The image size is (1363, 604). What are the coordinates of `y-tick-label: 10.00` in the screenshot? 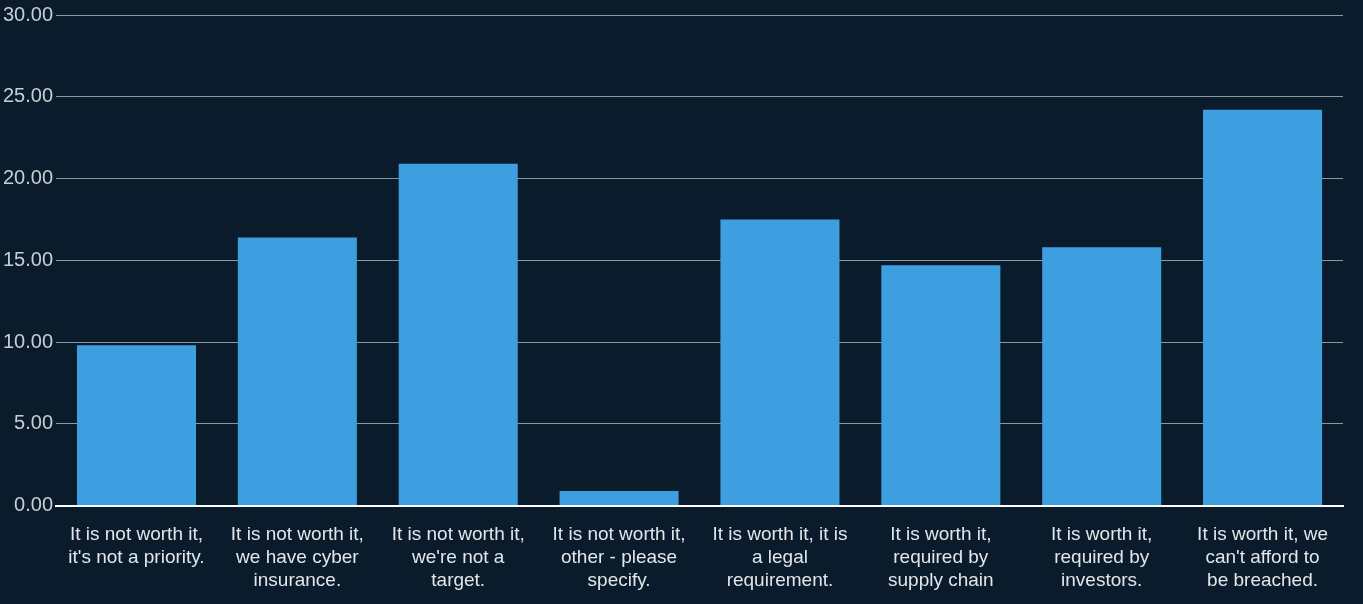 It's located at (28, 340).